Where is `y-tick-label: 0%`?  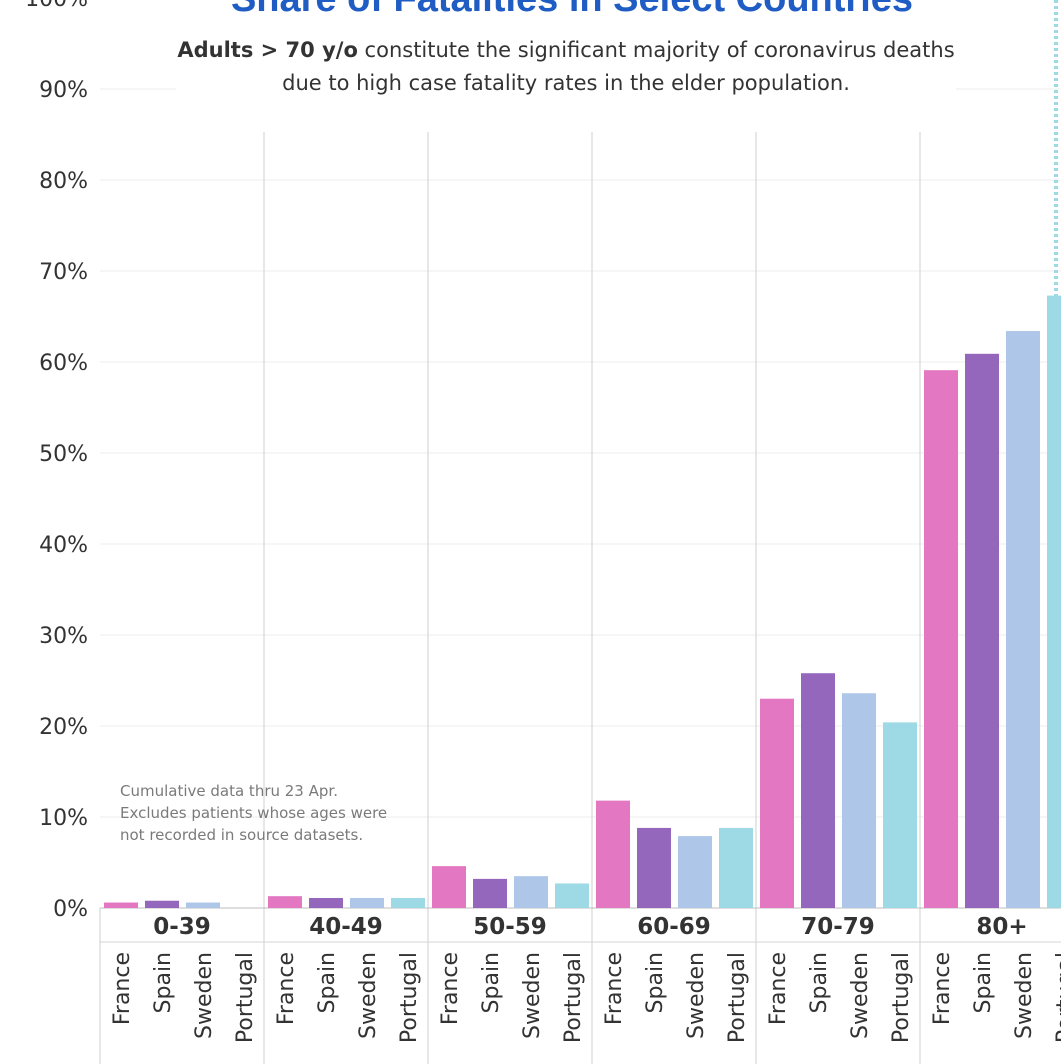
y-tick-label: 0% is located at coordinates (70, 909).